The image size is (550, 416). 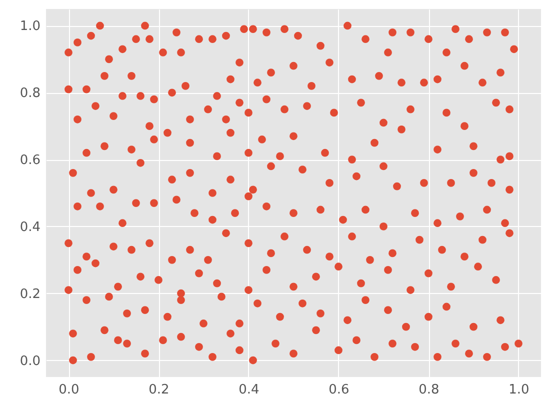 What do you see at coordinates (429, 390) in the screenshot?
I see `x-tick-label: 0.8` at bounding box center [429, 390].